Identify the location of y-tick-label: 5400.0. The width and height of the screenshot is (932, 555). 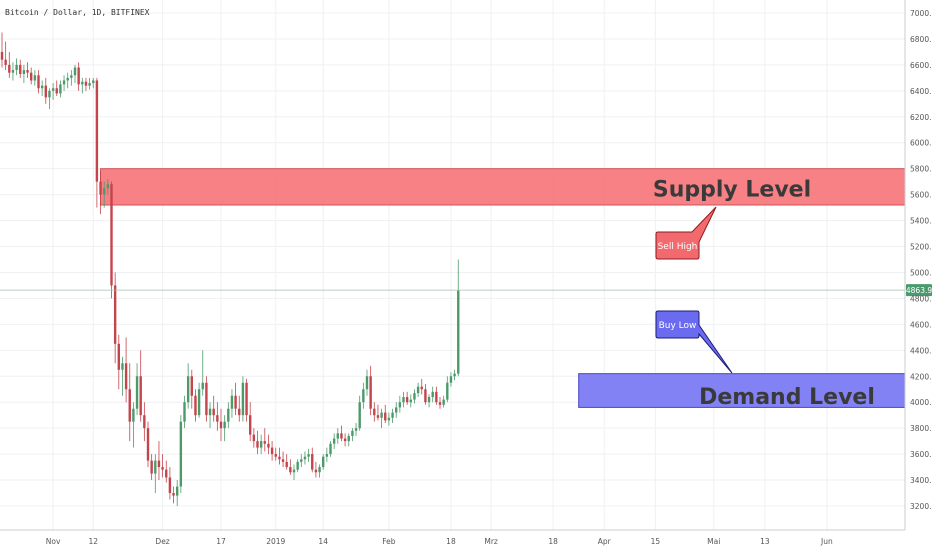
(921, 221).